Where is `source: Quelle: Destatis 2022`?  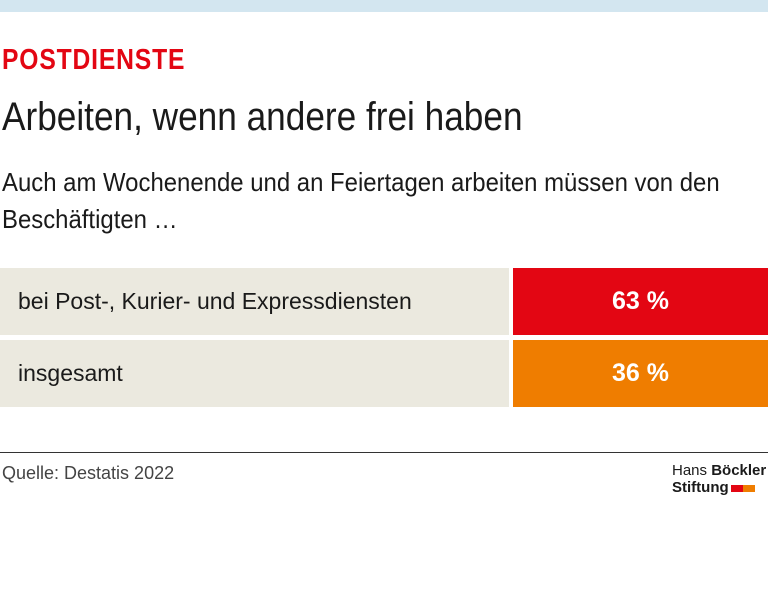
source: Quelle: Destatis 2022 is located at coordinates (88, 473).